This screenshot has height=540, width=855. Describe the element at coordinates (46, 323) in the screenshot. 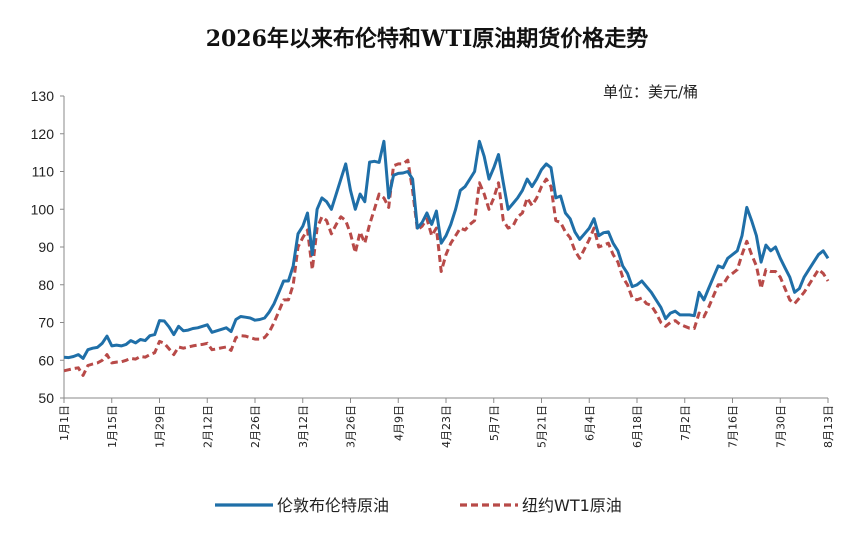

I see `y-tick-label: 70` at that location.